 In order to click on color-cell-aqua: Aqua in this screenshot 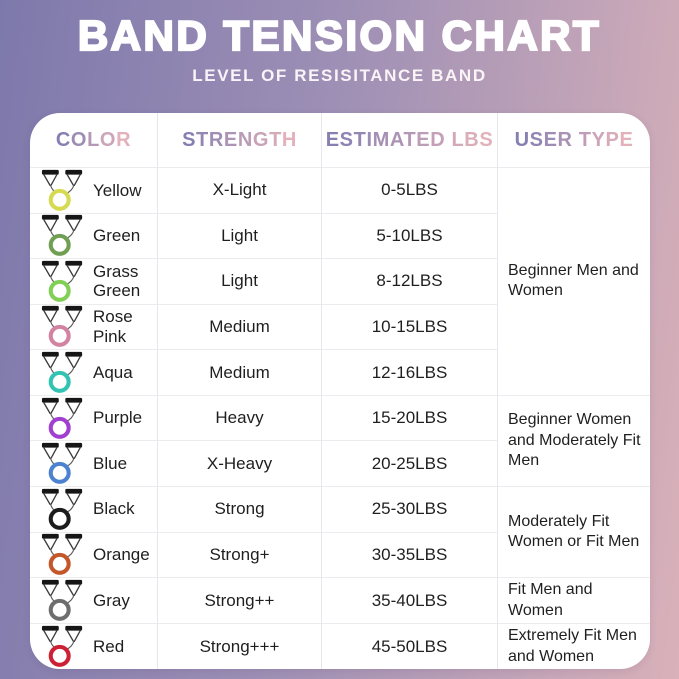, I will do `click(93, 372)`.